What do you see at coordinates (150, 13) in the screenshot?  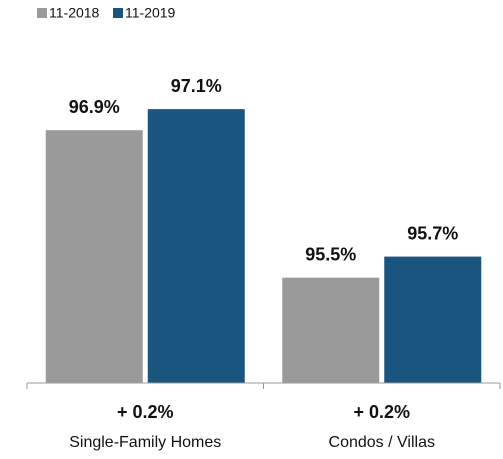 I see `legend-label: 11-2019` at bounding box center [150, 13].